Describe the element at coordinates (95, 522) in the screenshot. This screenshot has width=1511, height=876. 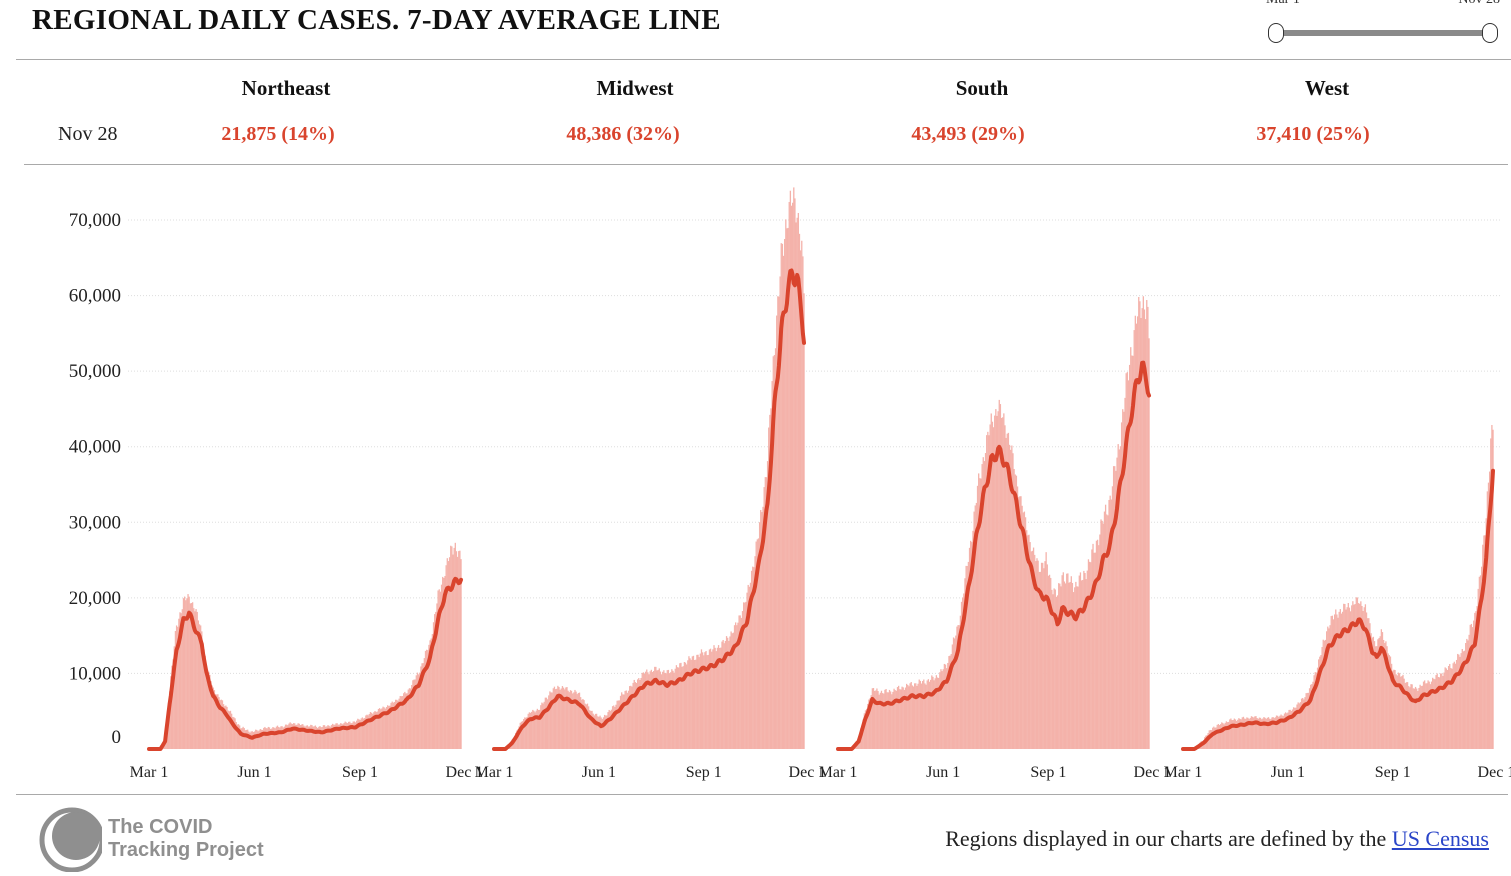
I see `y-tick-label: 30,000` at that location.